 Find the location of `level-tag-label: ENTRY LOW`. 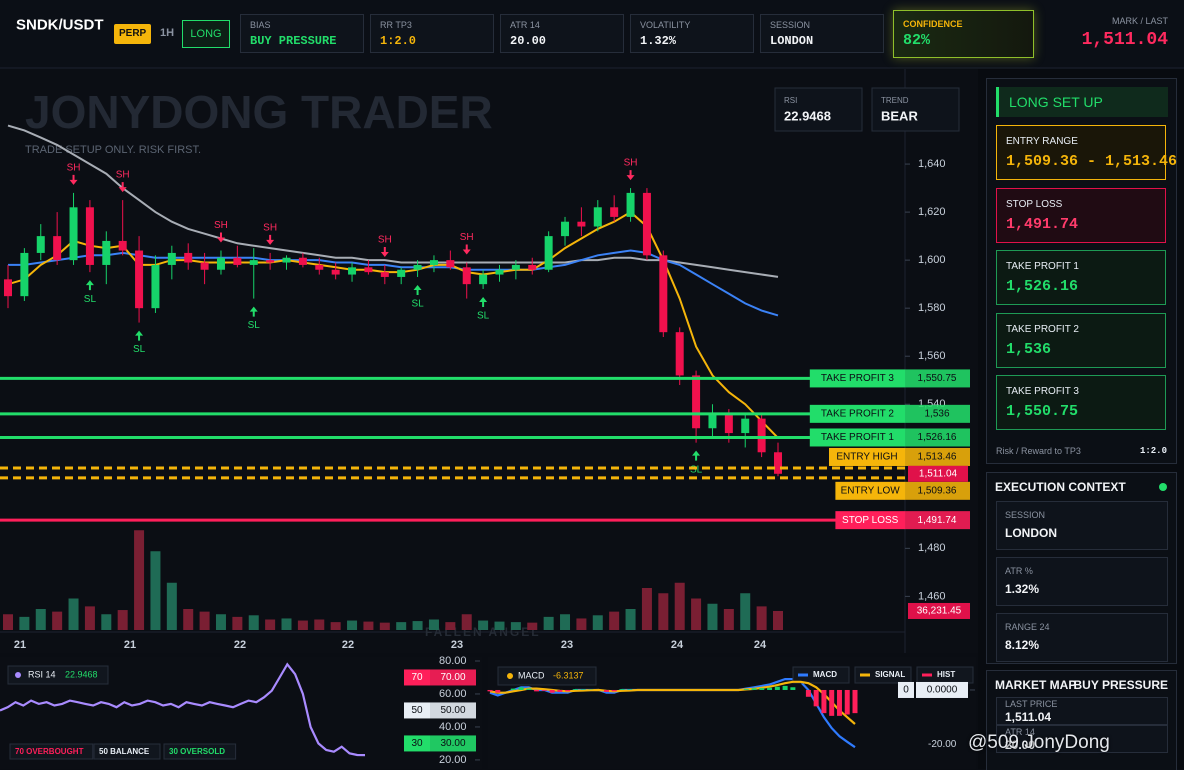

level-tag-label: ENTRY LOW is located at coordinates (871, 490).